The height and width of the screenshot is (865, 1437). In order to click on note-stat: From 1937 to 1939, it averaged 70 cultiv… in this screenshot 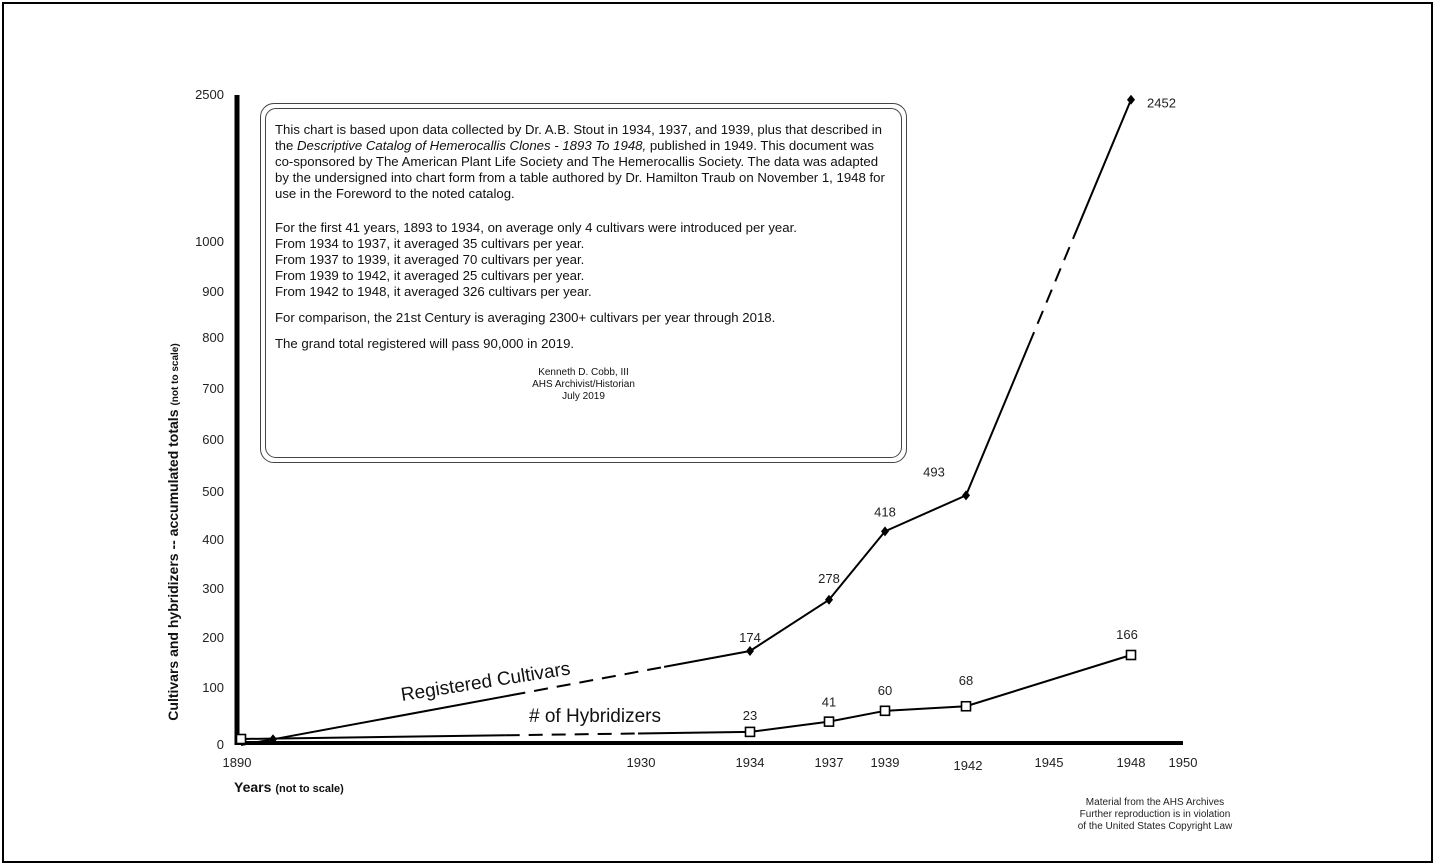, I will do `click(430, 259)`.